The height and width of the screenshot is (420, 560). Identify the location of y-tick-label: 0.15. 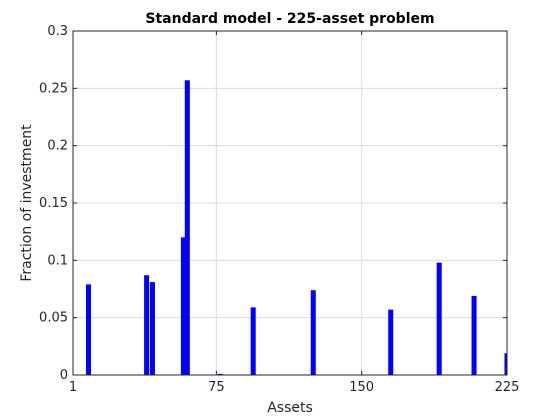
(53, 203).